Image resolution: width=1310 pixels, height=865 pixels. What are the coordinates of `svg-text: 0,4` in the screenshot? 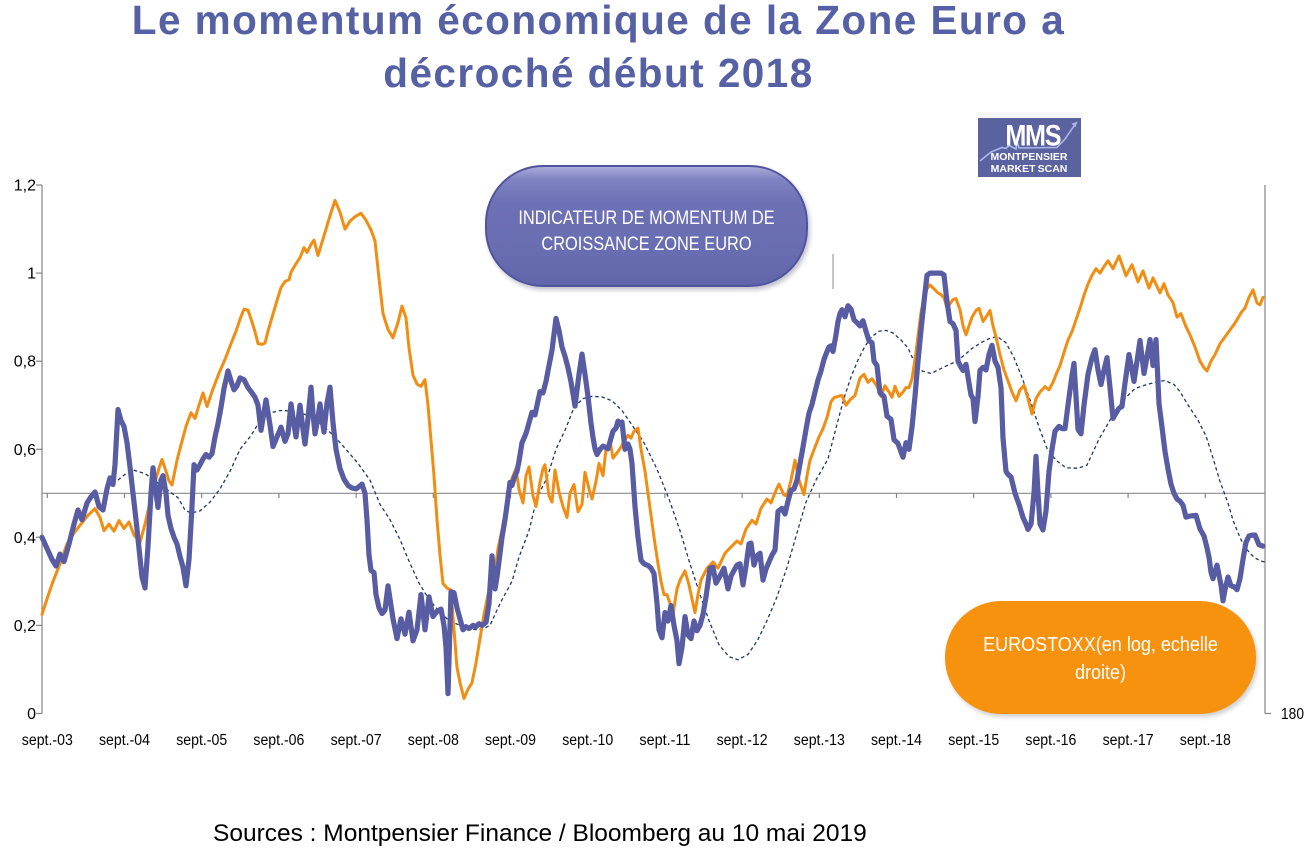 It's located at (25, 538).